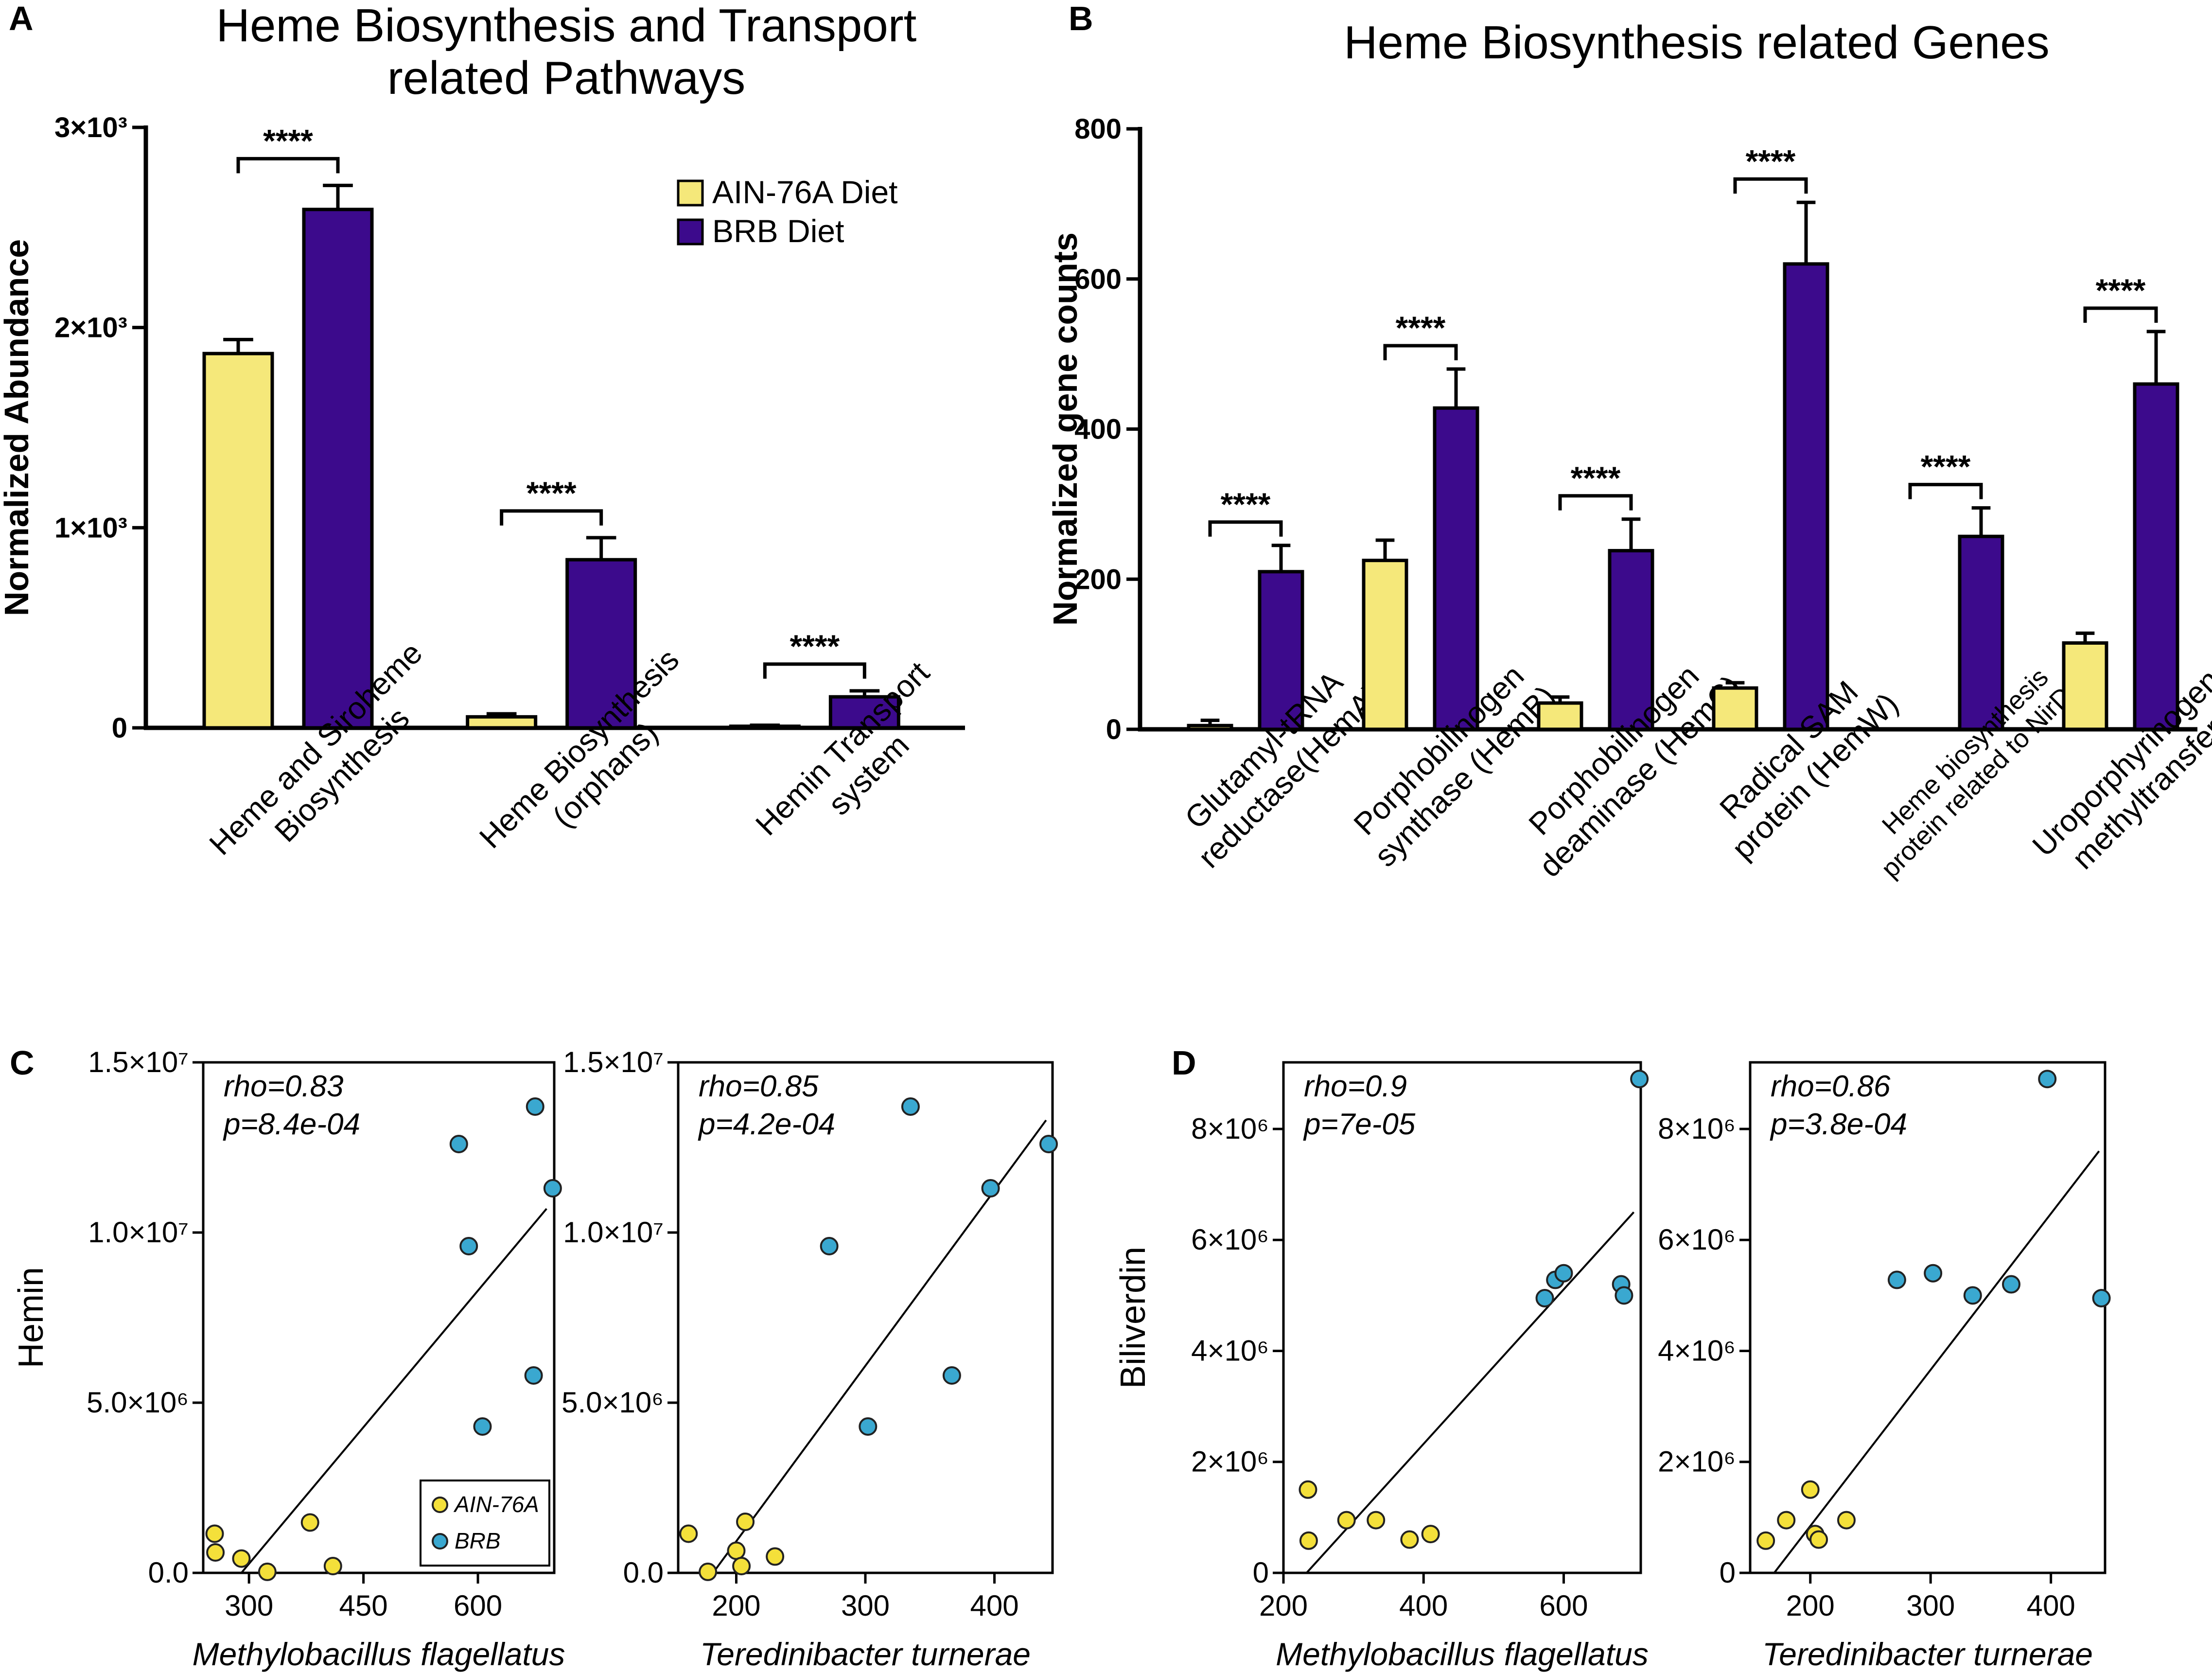 The width and height of the screenshot is (2212, 1674). What do you see at coordinates (778, 231) in the screenshot?
I see `legend-label-brb: BRB Diet` at bounding box center [778, 231].